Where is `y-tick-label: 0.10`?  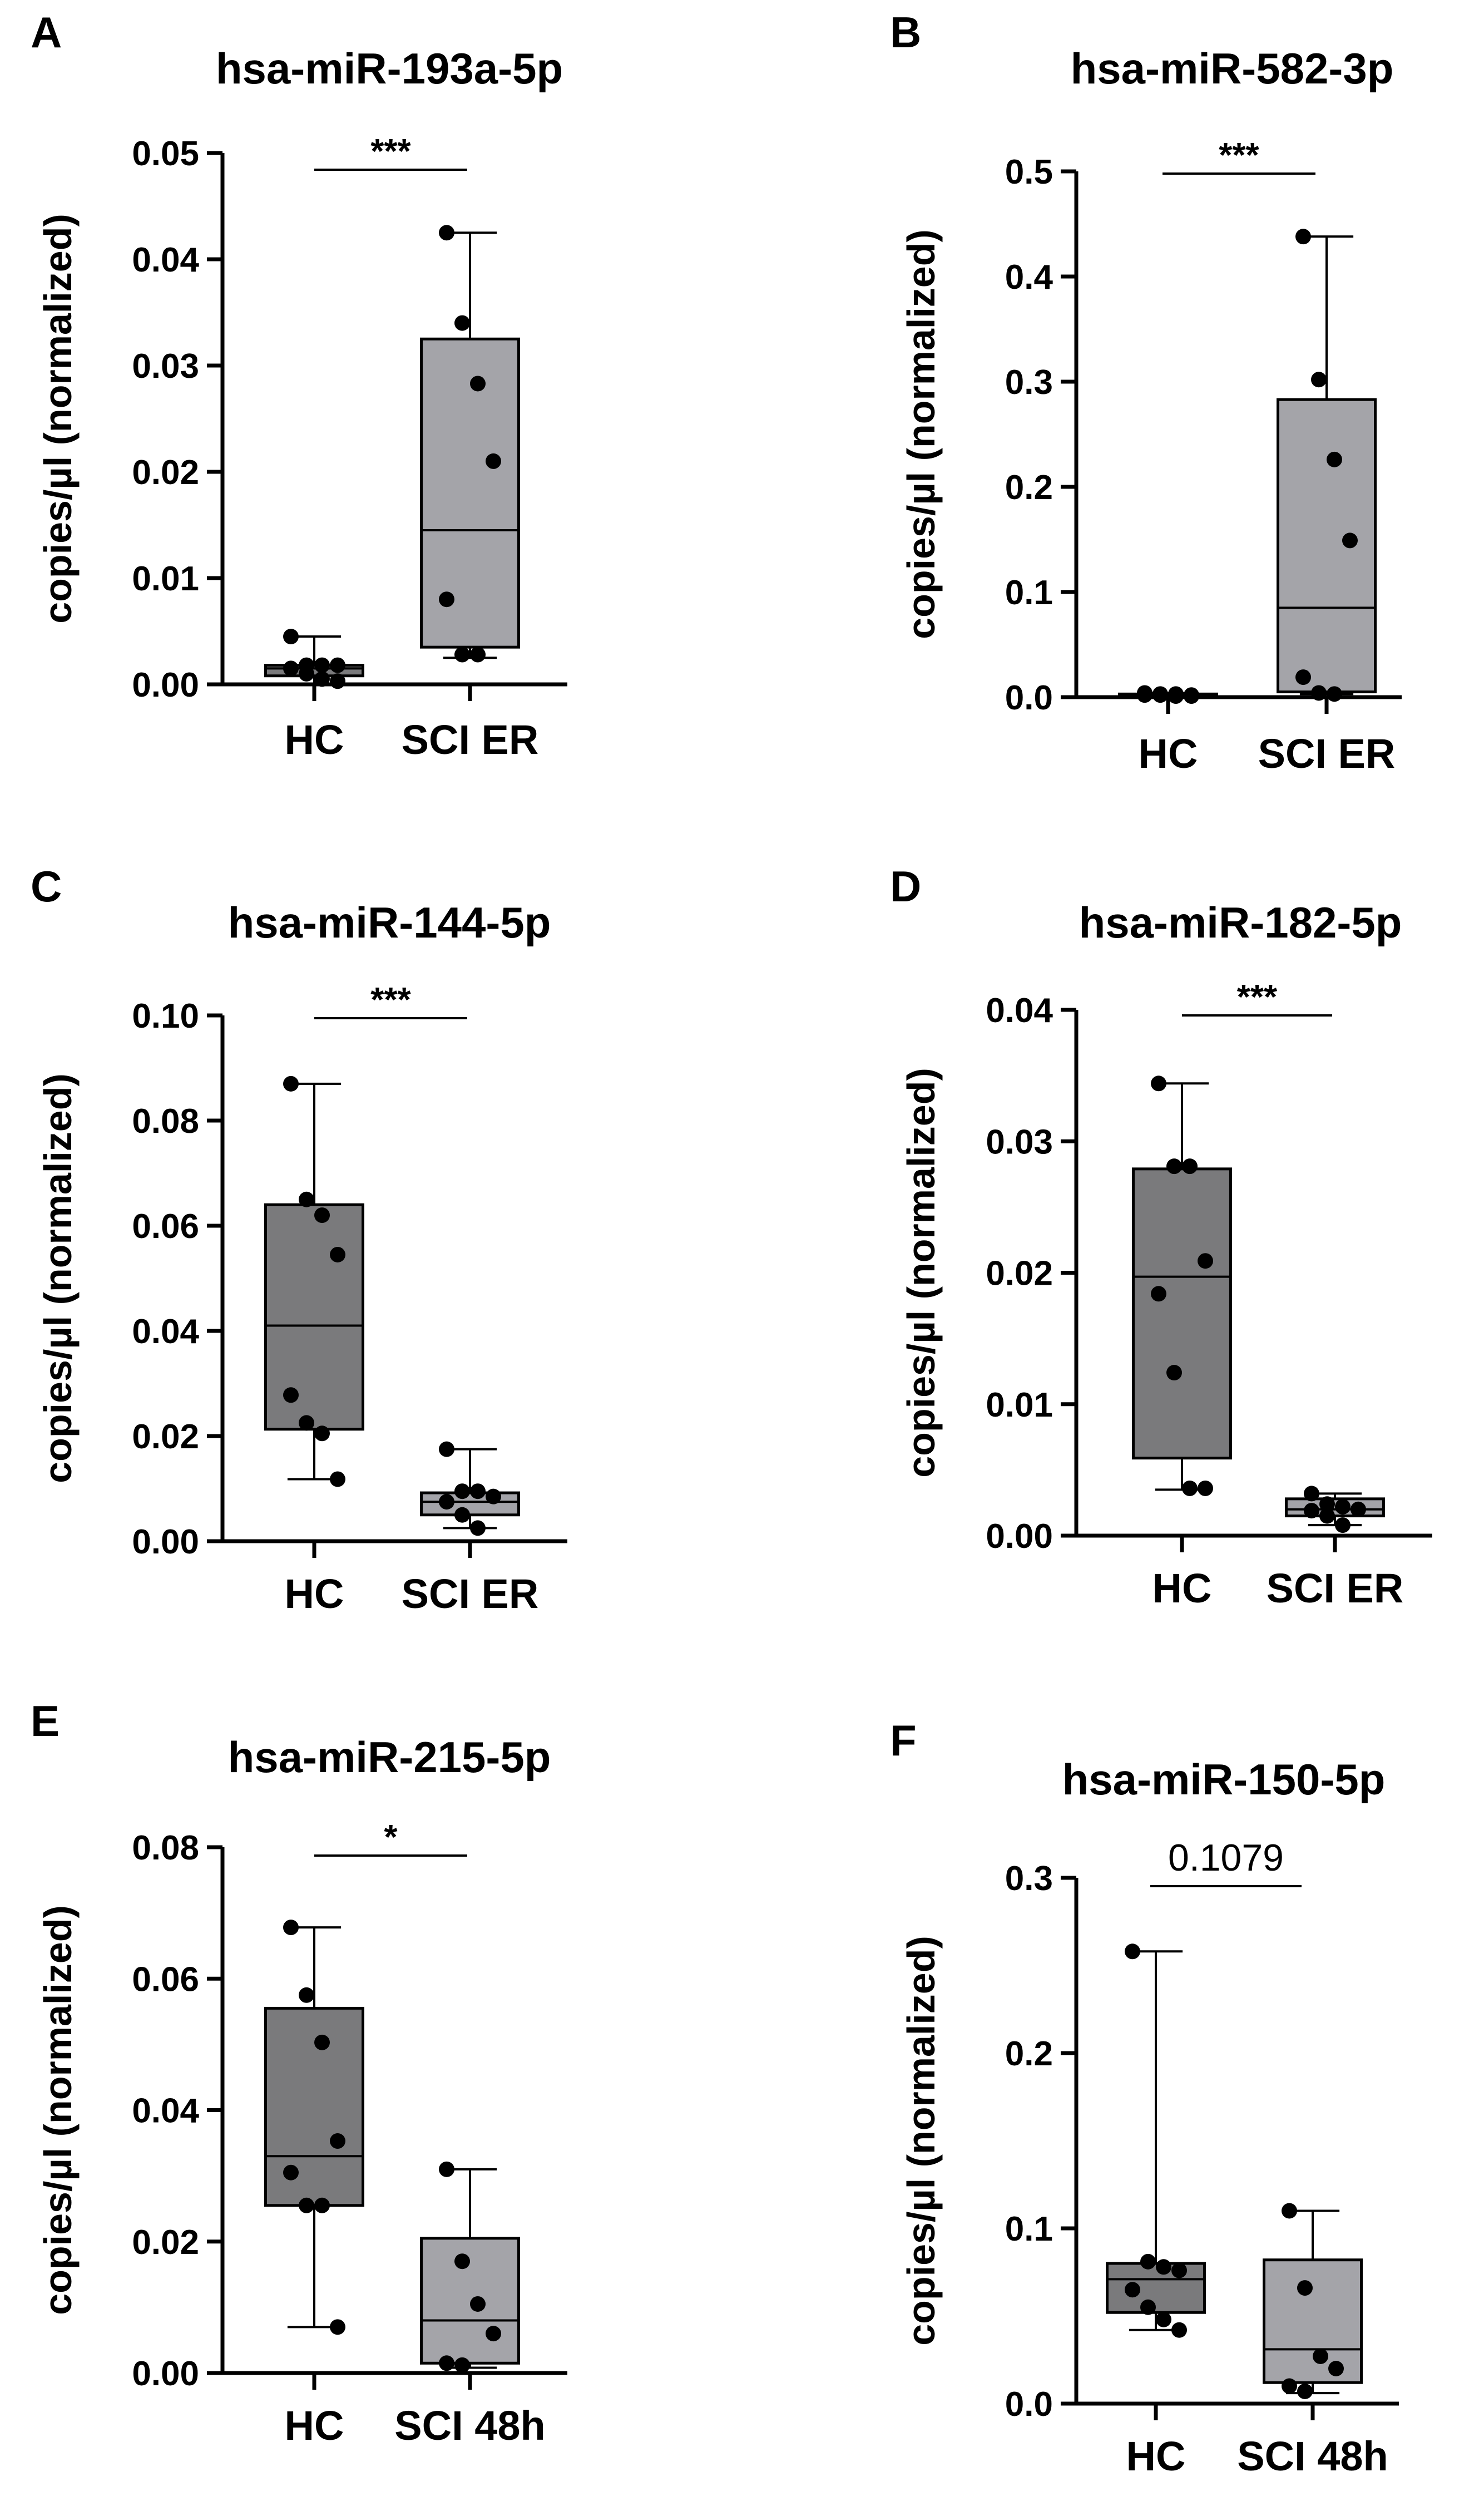 y-tick-label: 0.10 is located at coordinates (165, 1016).